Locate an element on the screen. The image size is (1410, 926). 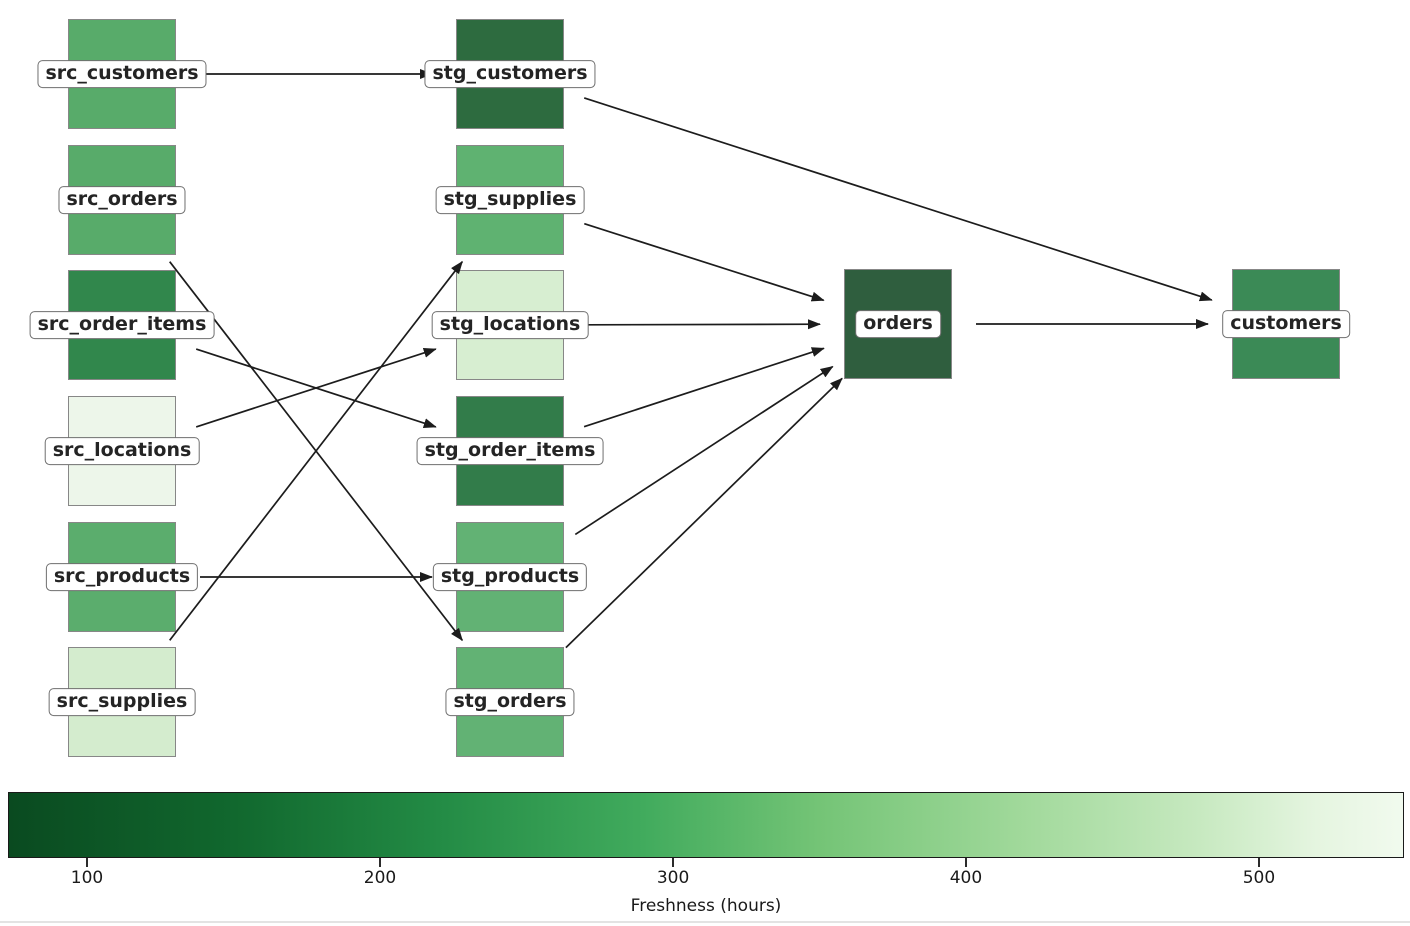
node-label-stg_customers: stg_customers is located at coordinates (510, 74).